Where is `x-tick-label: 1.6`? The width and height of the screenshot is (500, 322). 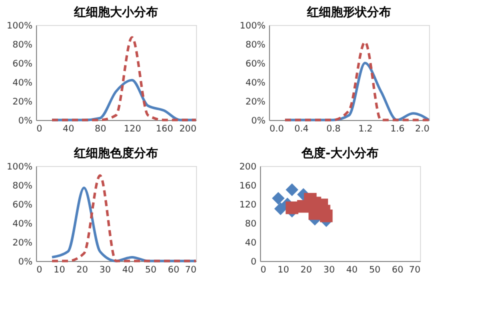
x-tick-label: 1.6 is located at coordinates (397, 129).